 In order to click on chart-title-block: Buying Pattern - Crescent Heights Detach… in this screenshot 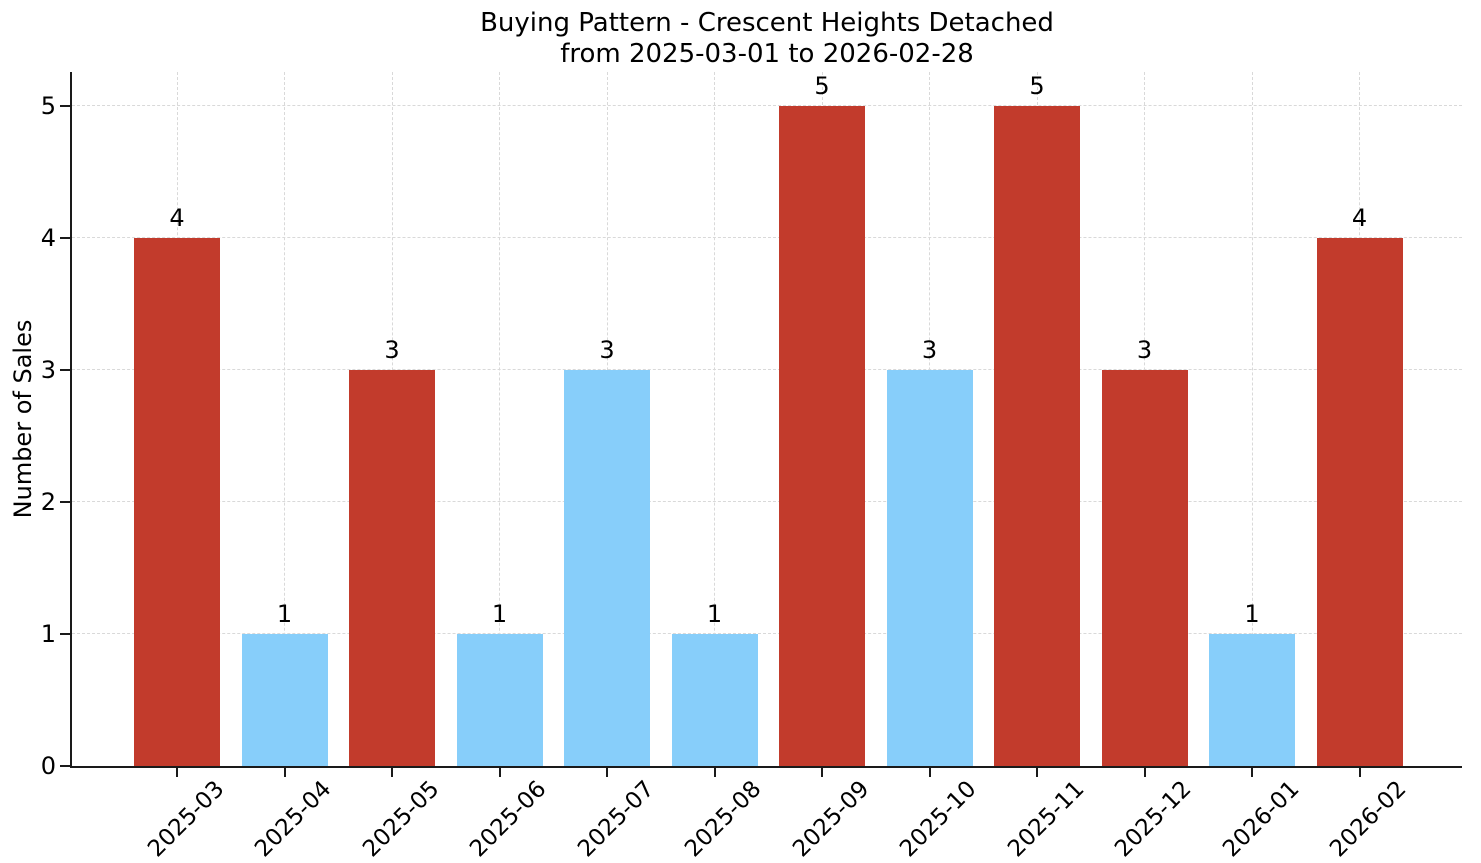, I will do `click(767, 39)`.